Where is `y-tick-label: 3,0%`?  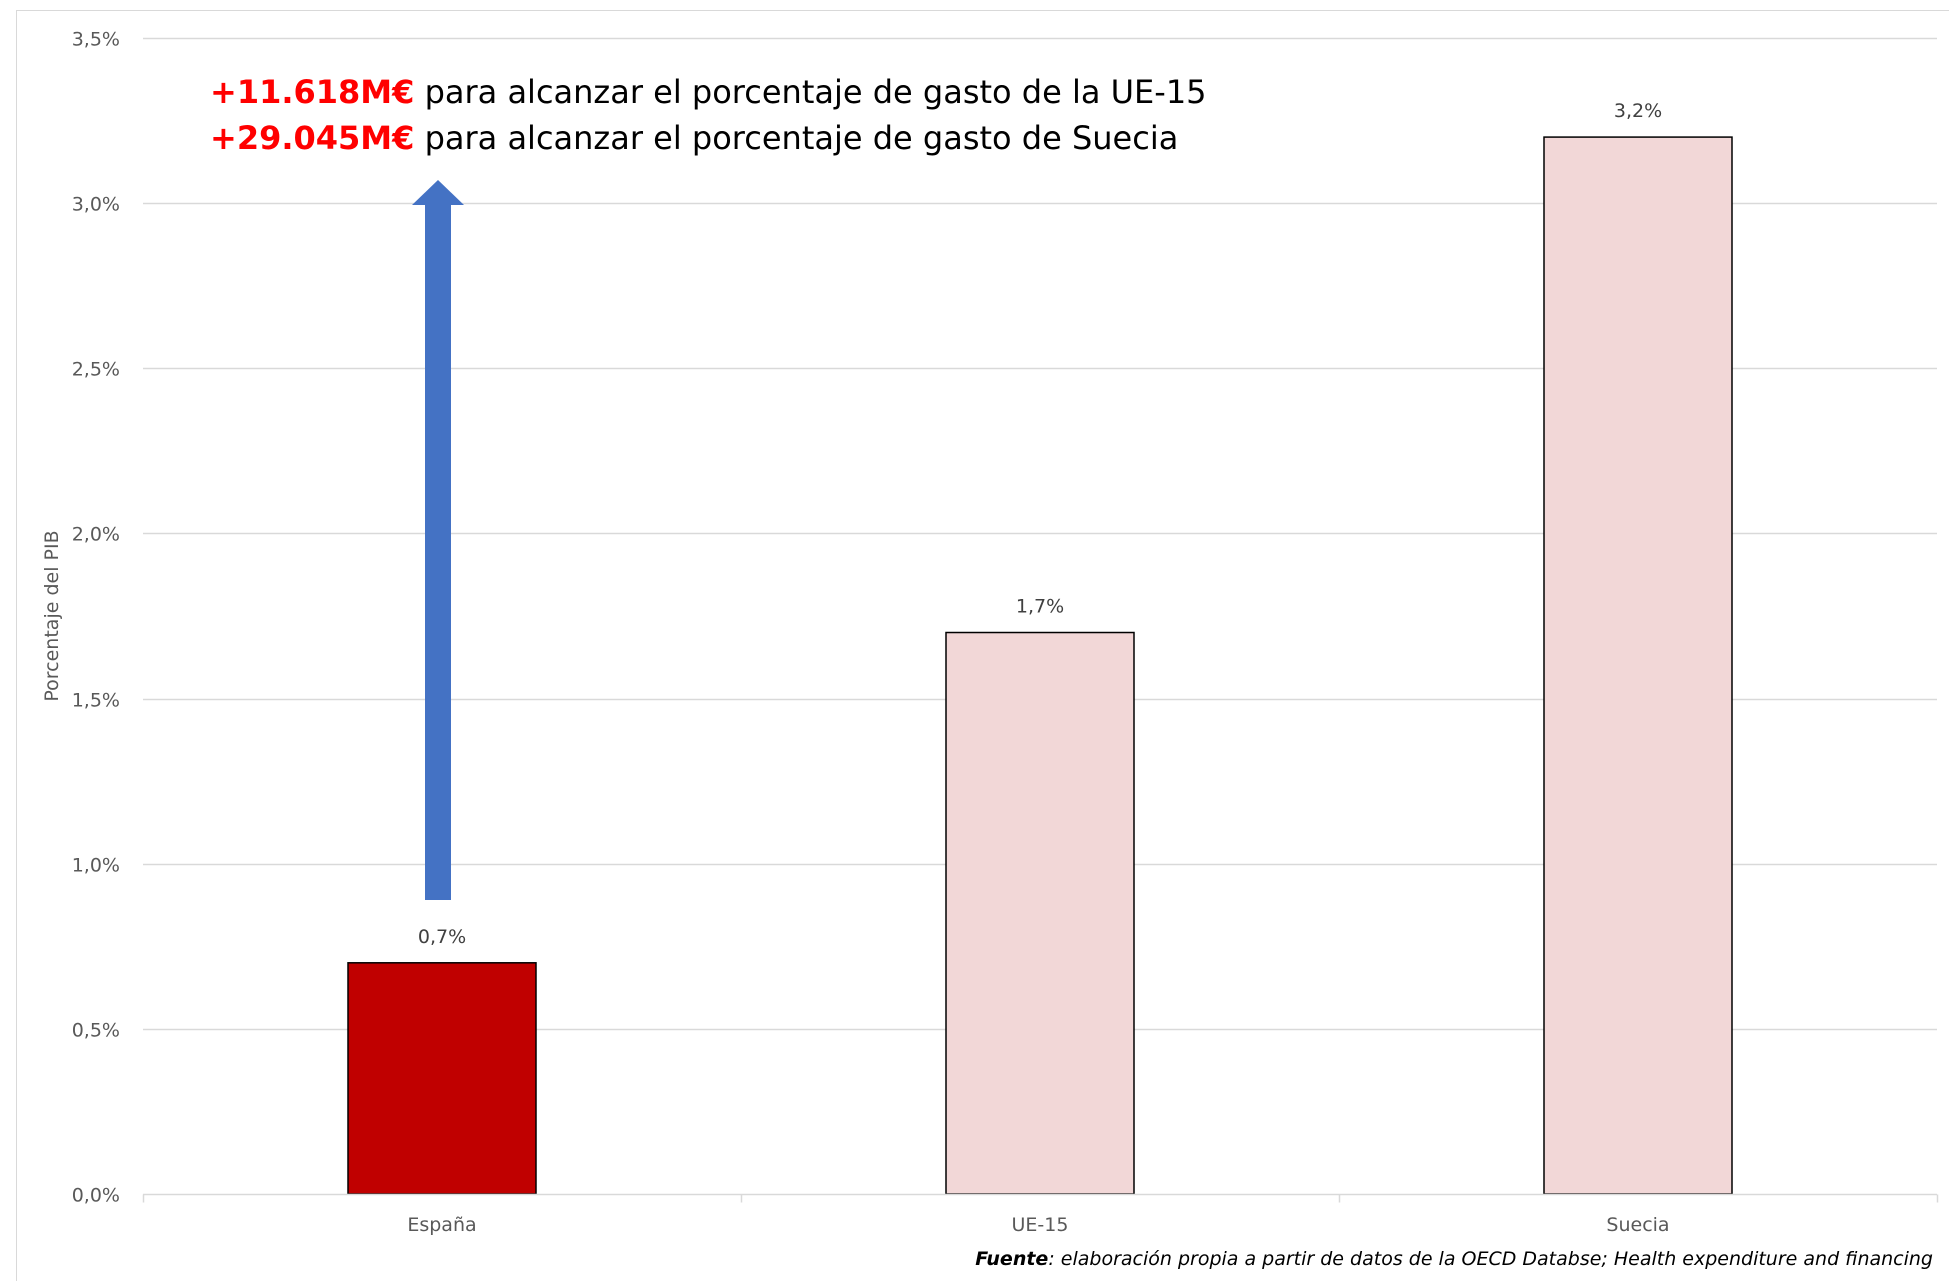 y-tick-label: 3,0% is located at coordinates (96, 205).